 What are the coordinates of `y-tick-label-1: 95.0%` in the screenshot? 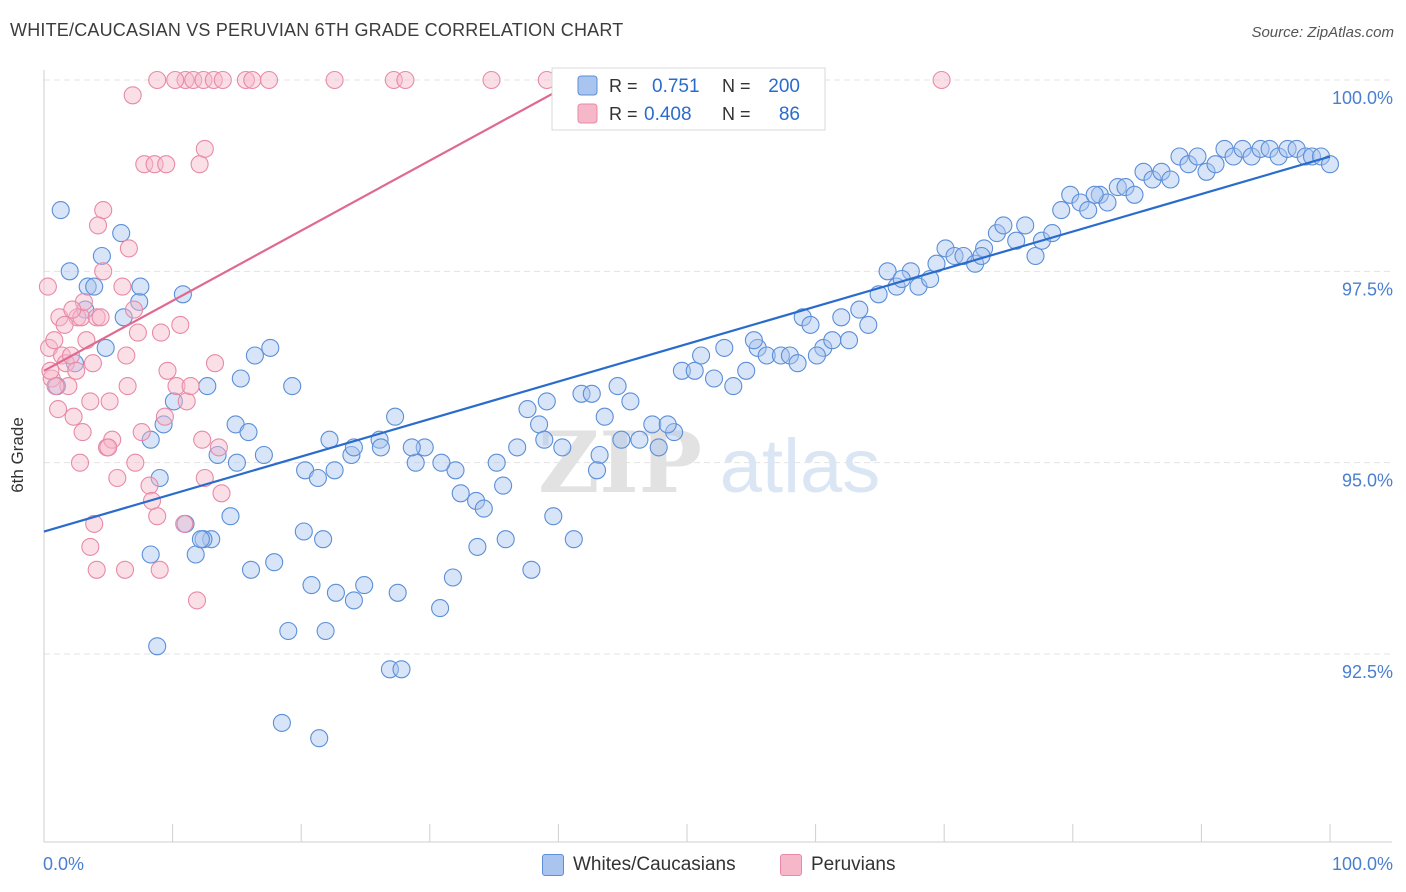 It's located at (1367, 481).